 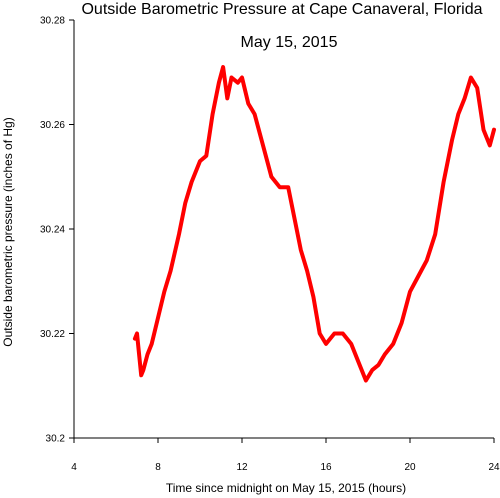 I want to click on x-tick-label: 4, so click(x=74, y=467).